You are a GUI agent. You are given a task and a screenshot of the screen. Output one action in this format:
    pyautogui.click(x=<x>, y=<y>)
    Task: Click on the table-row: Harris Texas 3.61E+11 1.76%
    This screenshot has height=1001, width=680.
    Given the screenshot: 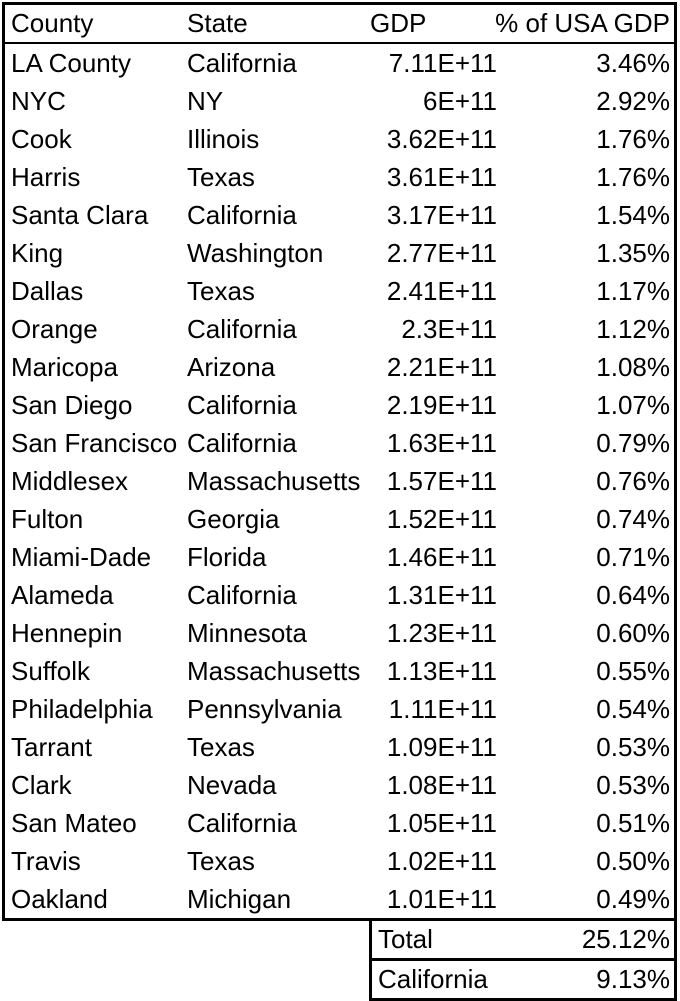 What is the action you would take?
    pyautogui.click(x=339, y=177)
    